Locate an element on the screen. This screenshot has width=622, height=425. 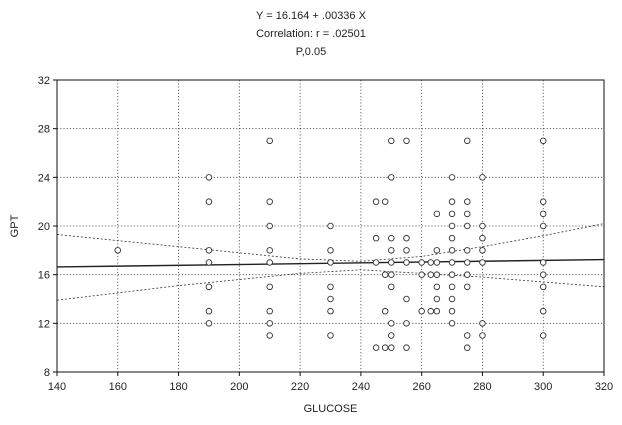
chart-title-line: P,0.05 is located at coordinates (311, 52).